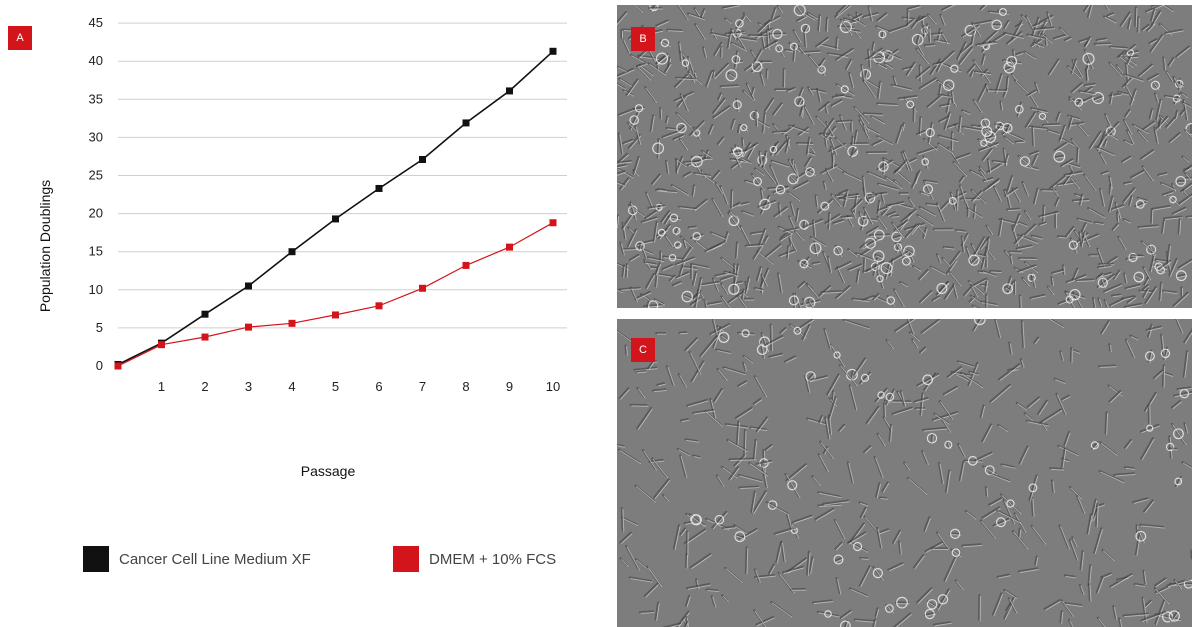  I want to click on data-point-series-2-p3, so click(248, 327).